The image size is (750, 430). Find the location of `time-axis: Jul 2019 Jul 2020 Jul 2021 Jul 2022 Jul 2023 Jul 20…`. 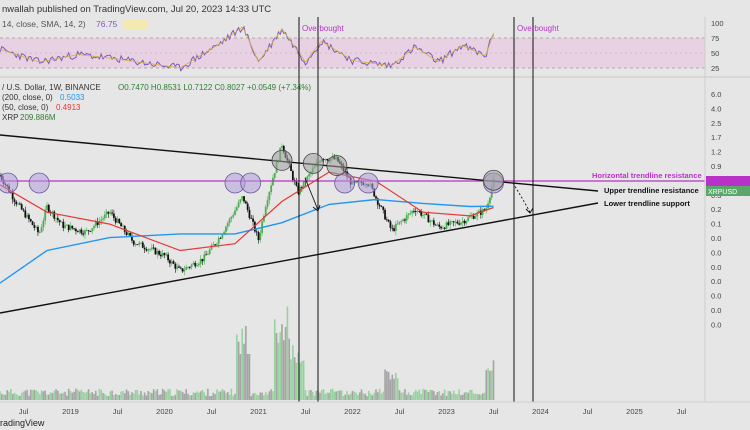

time-axis: Jul 2019 Jul 2020 Jul 2021 Jul 2022 Jul 2023 Jul 20… is located at coordinates (375, 408).